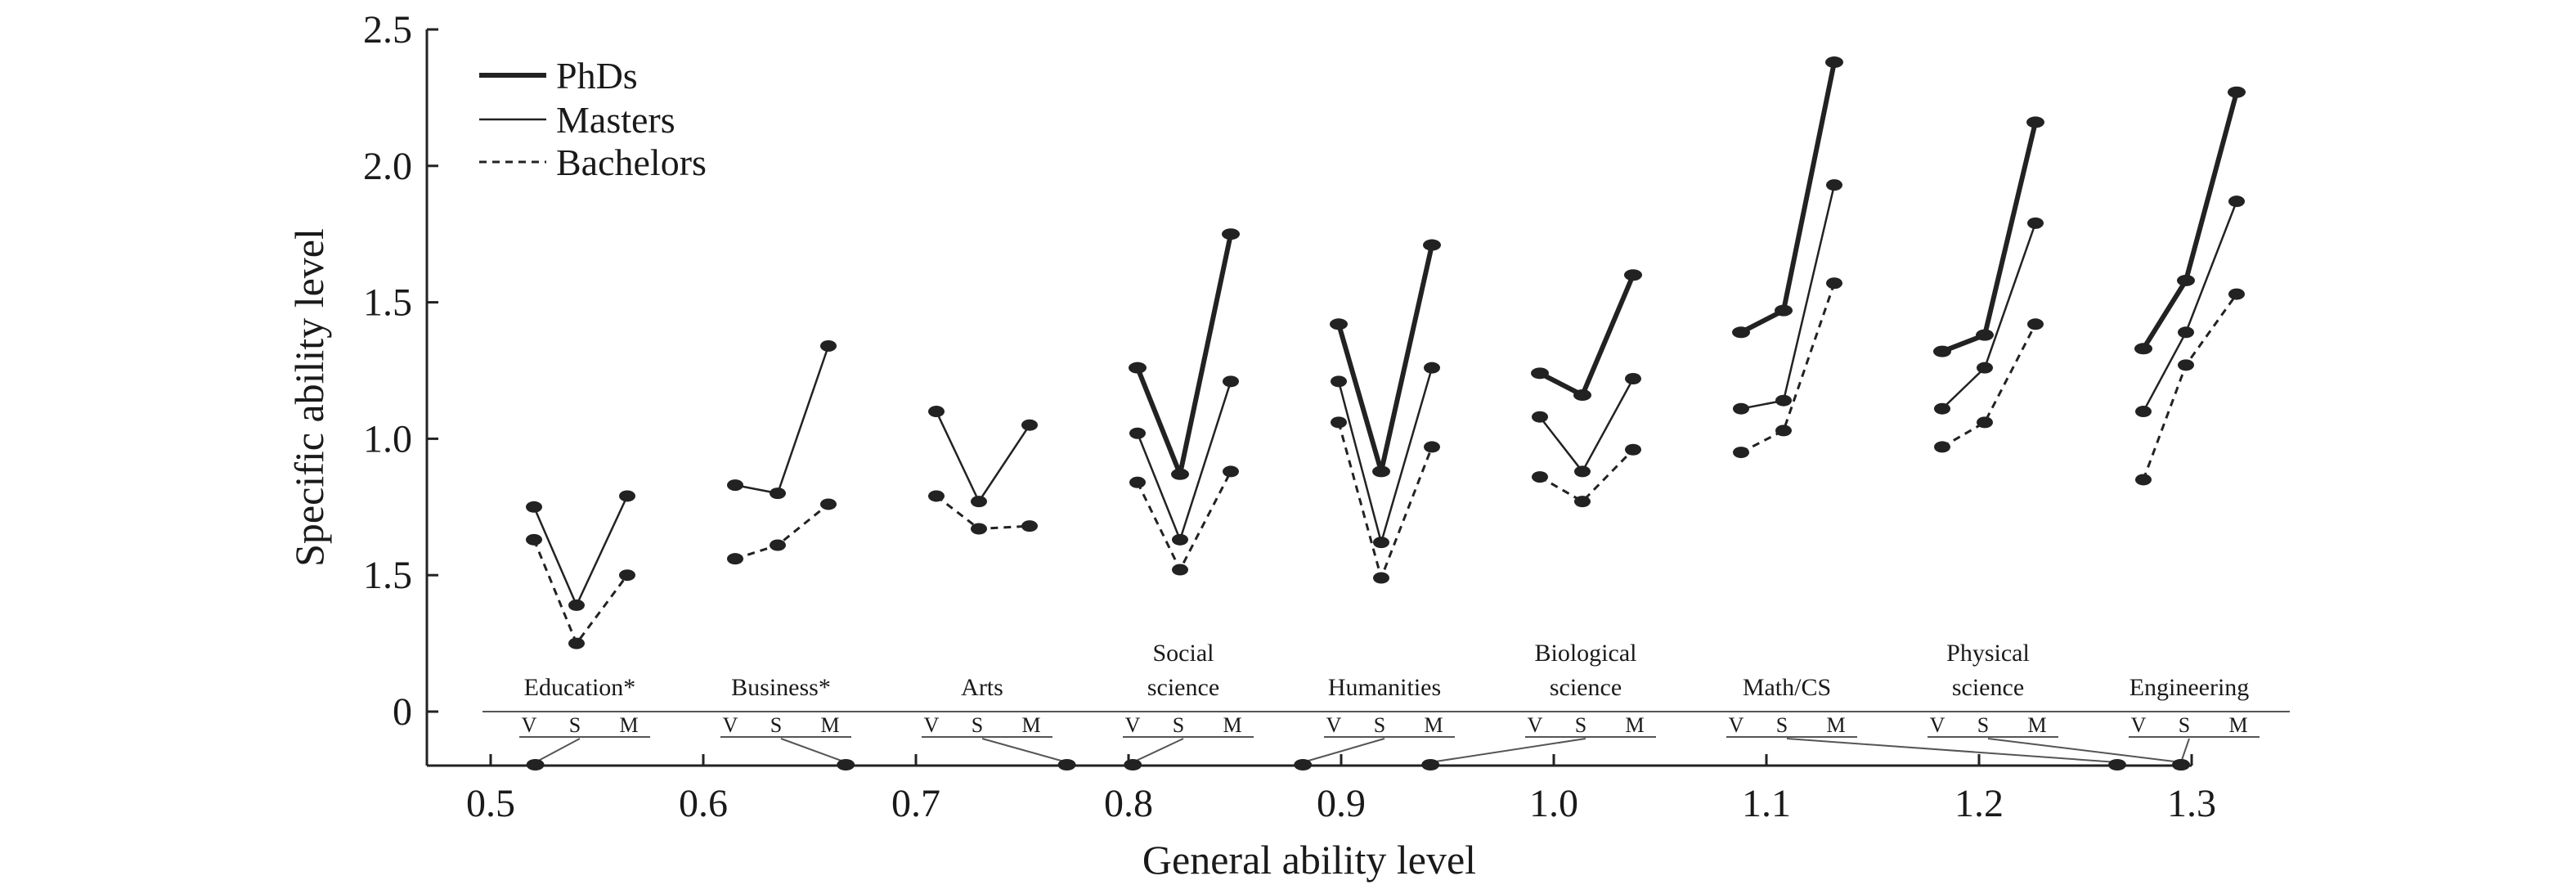  What do you see at coordinates (388, 30) in the screenshot?
I see `y-tick-label: 2.5` at bounding box center [388, 30].